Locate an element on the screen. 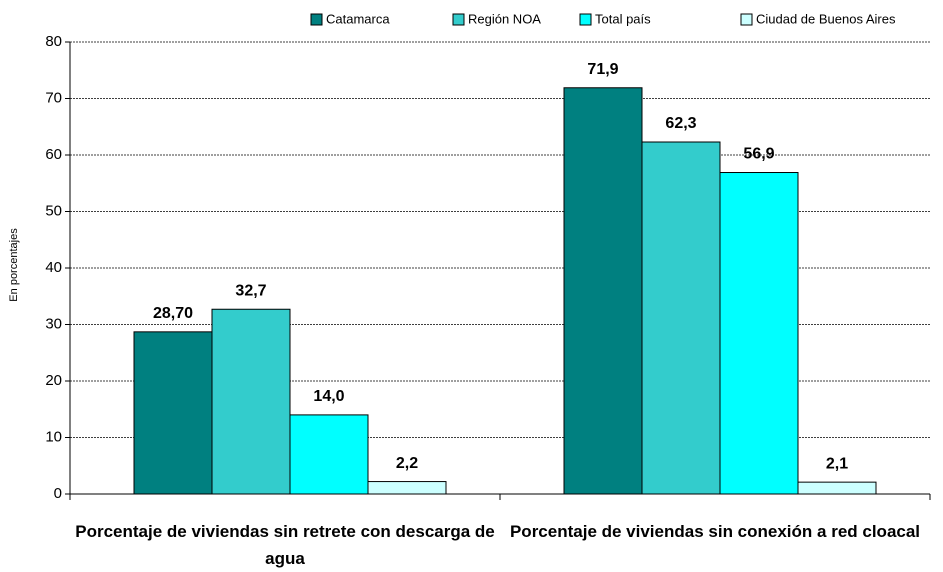 The image size is (943, 572). data-label: 28,70 is located at coordinates (173, 313).